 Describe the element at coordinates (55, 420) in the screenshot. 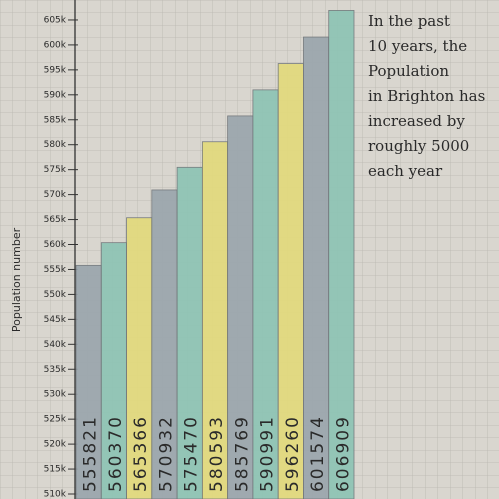

I see `y-tick-label: 525k` at that location.